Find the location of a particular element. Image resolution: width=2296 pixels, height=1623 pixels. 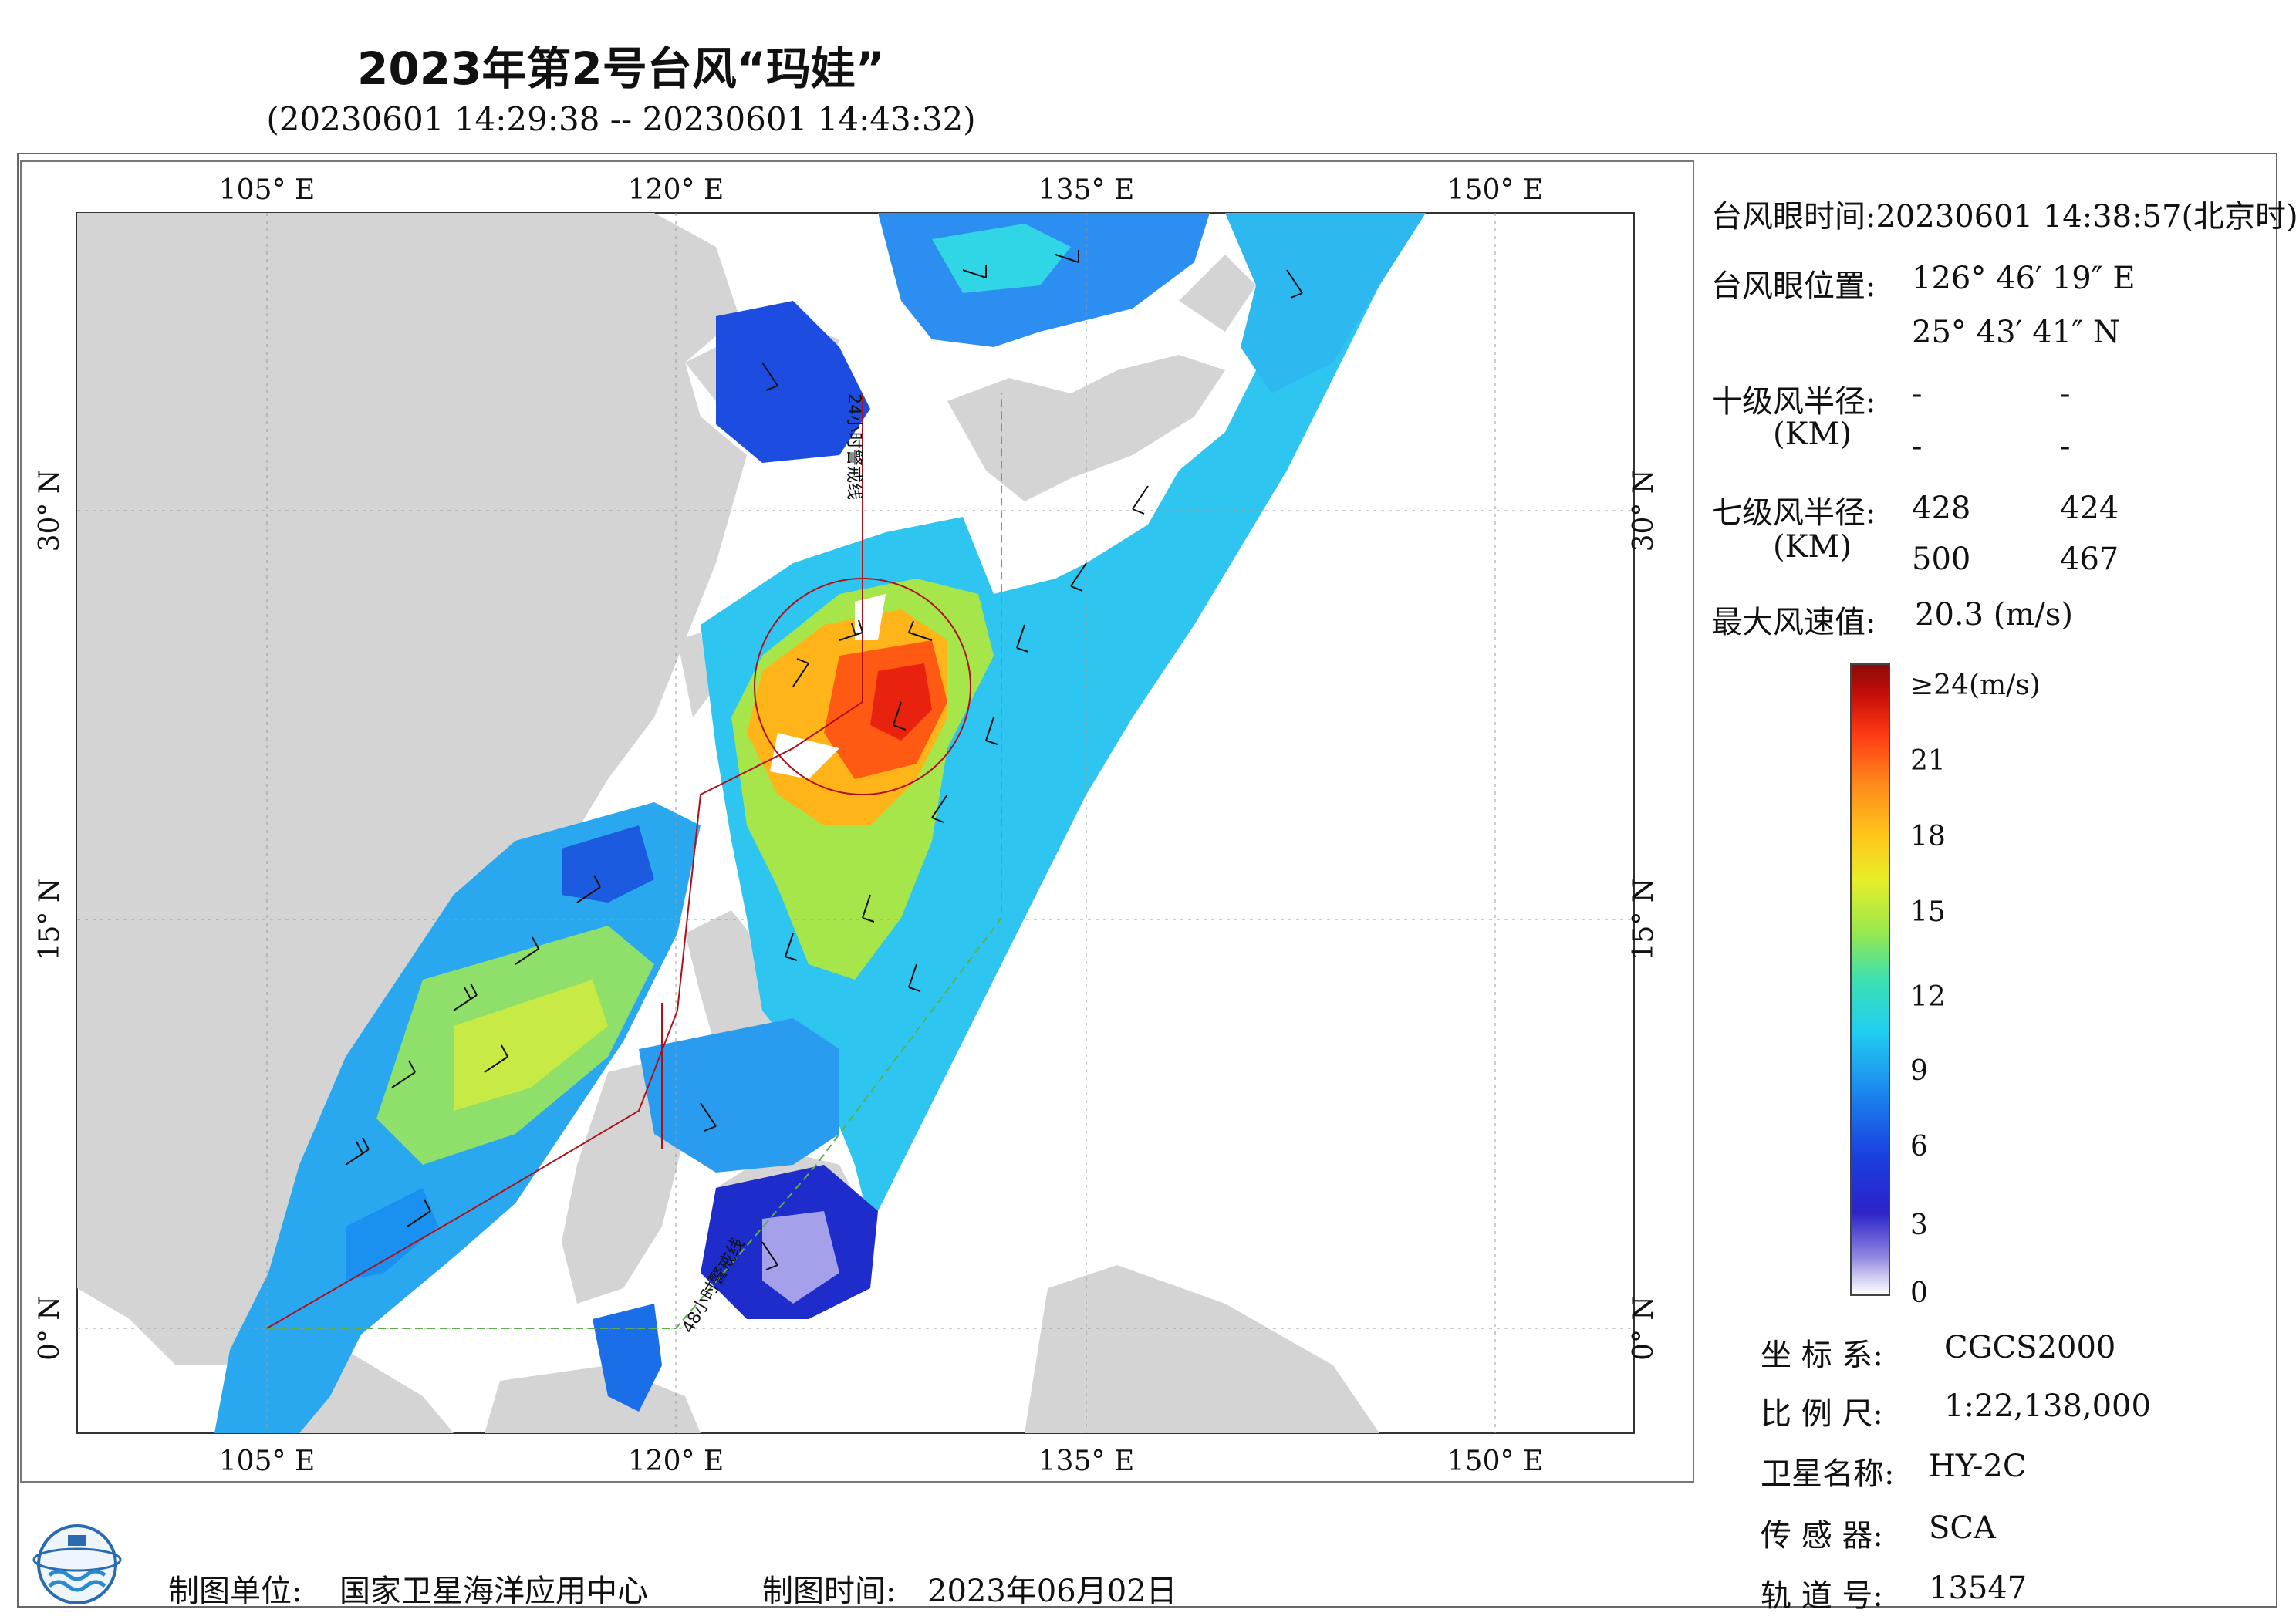

r7-value: 500 is located at coordinates (1941, 559).